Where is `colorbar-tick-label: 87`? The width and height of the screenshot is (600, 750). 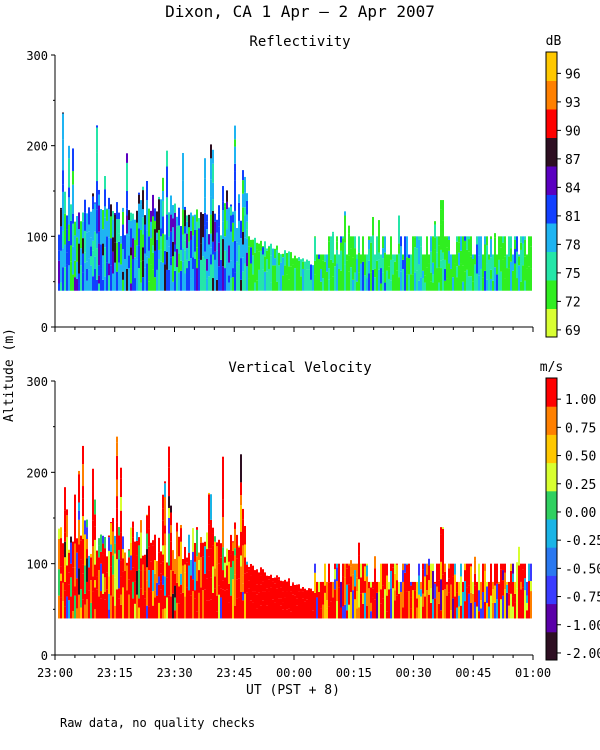 colorbar-tick-label: 87 is located at coordinates (573, 160).